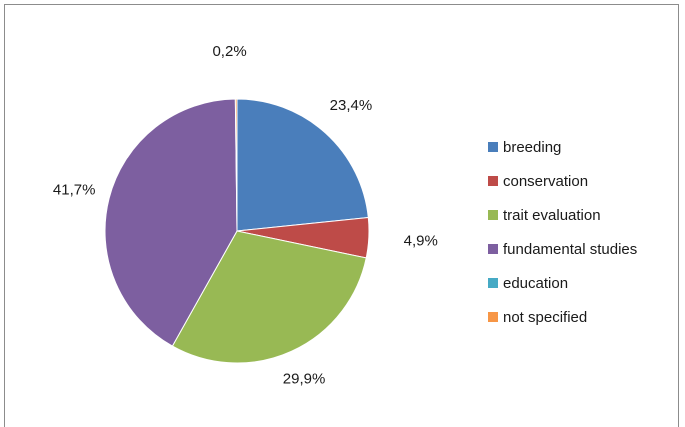 This screenshot has height=427, width=685. Describe the element at coordinates (493, 147) in the screenshot. I see `legend-swatch-breeding` at that location.